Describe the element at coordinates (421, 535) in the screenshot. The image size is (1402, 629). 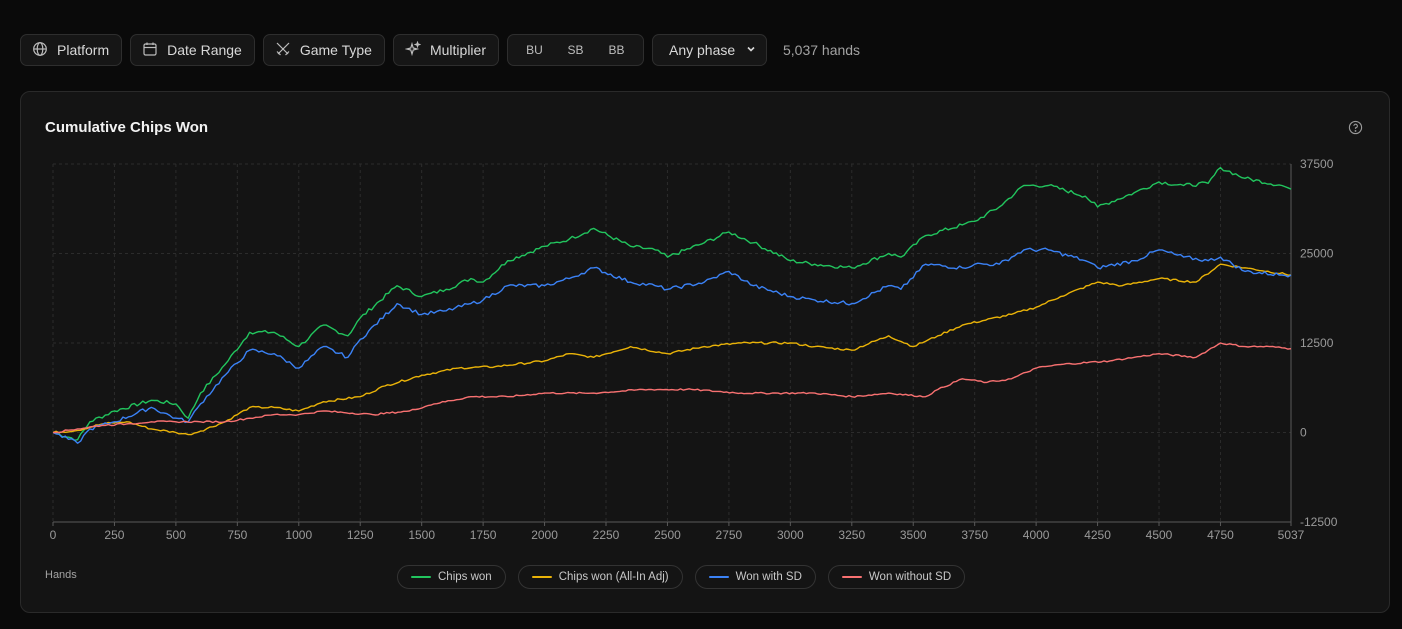
I see `x-tick-label: 1500` at that location.